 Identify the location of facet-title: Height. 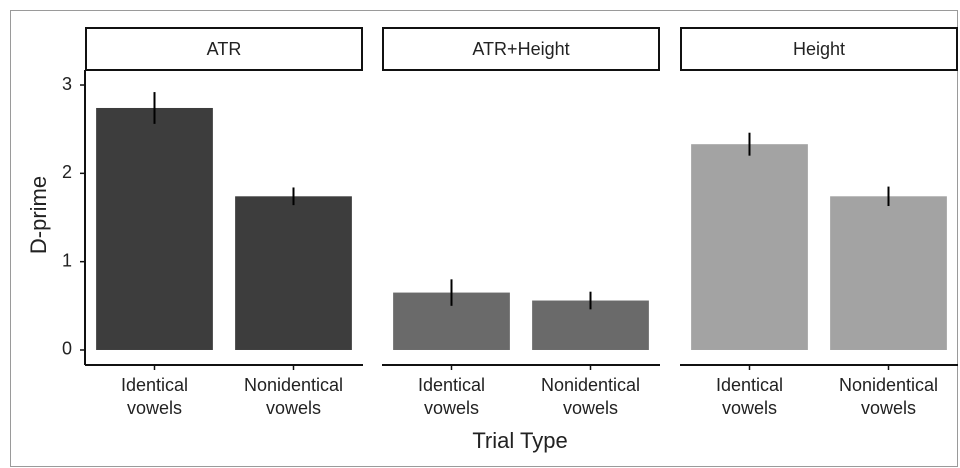
(819, 49).